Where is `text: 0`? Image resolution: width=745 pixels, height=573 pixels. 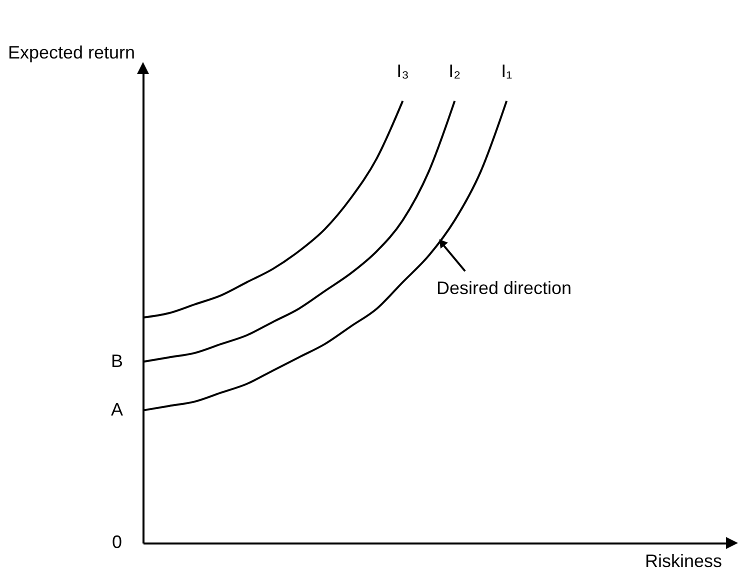
text: 0 is located at coordinates (117, 542).